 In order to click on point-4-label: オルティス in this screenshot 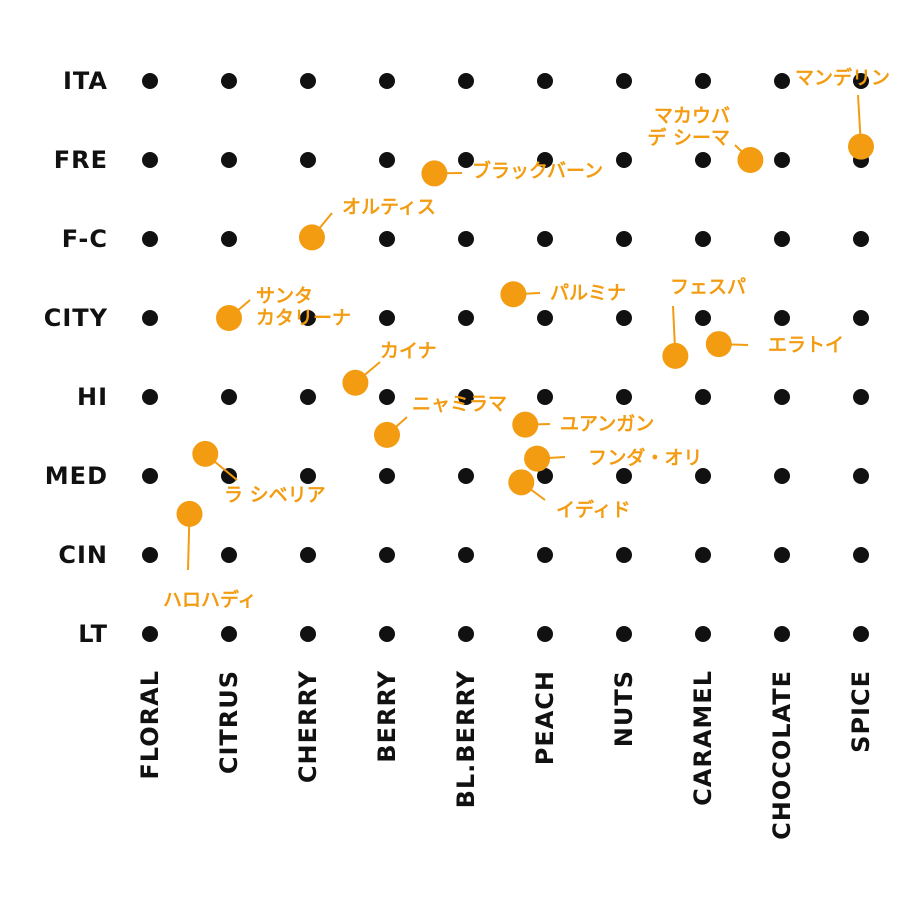, I will do `click(389, 207)`.